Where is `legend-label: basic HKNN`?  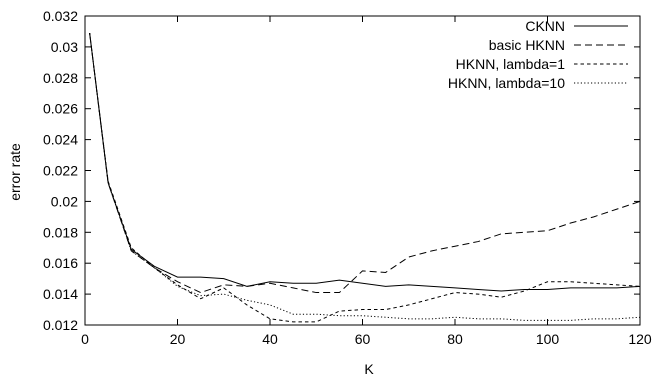
legend-label: basic HKNN is located at coordinates (527, 45).